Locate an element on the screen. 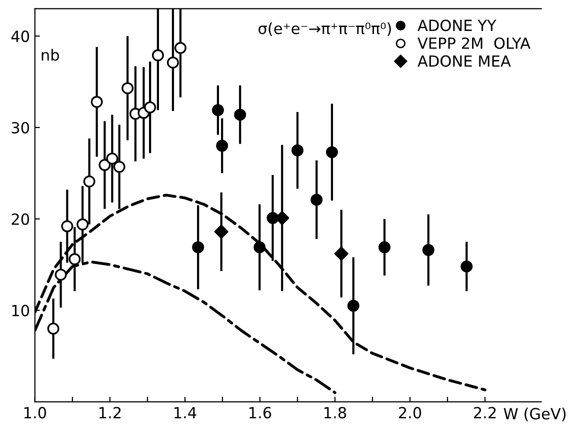 The image size is (582, 432). y-axis-title: nb is located at coordinates (50, 54).